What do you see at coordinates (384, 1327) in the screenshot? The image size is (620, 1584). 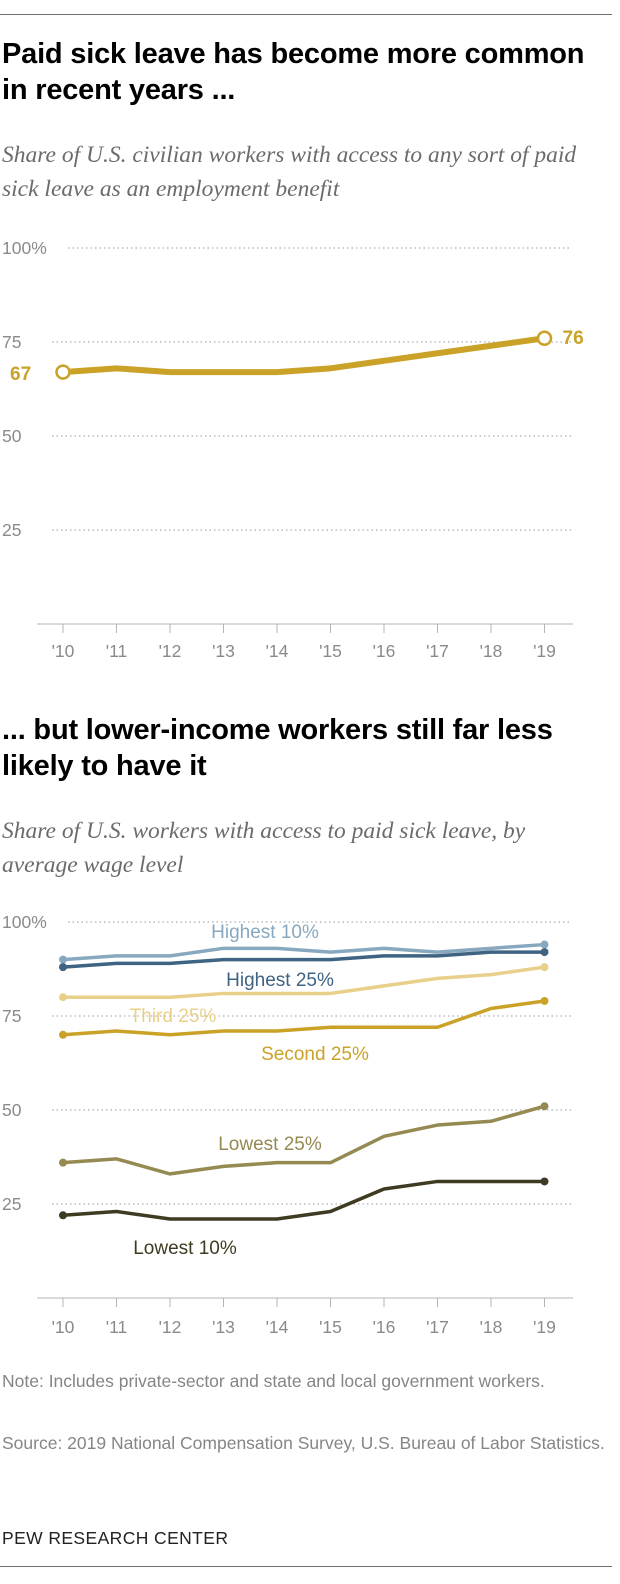 I see `chart2-xtick-label: '16` at bounding box center [384, 1327].